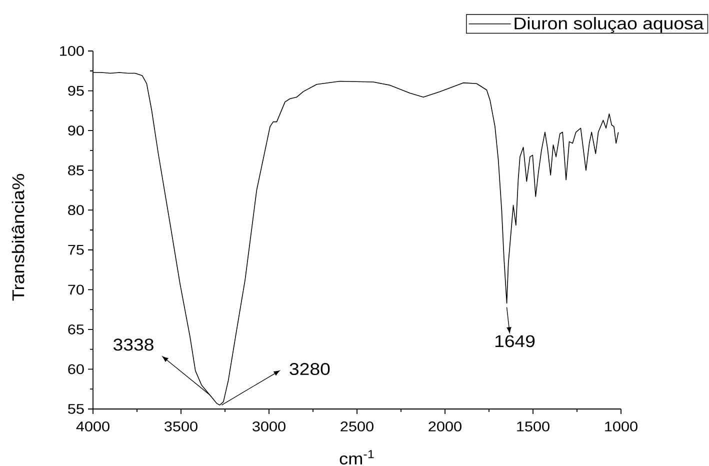 Image resolution: width=709 pixels, height=466 pixels. Describe the element at coordinates (76, 131) in the screenshot. I see `y-tick-label: 90` at that location.